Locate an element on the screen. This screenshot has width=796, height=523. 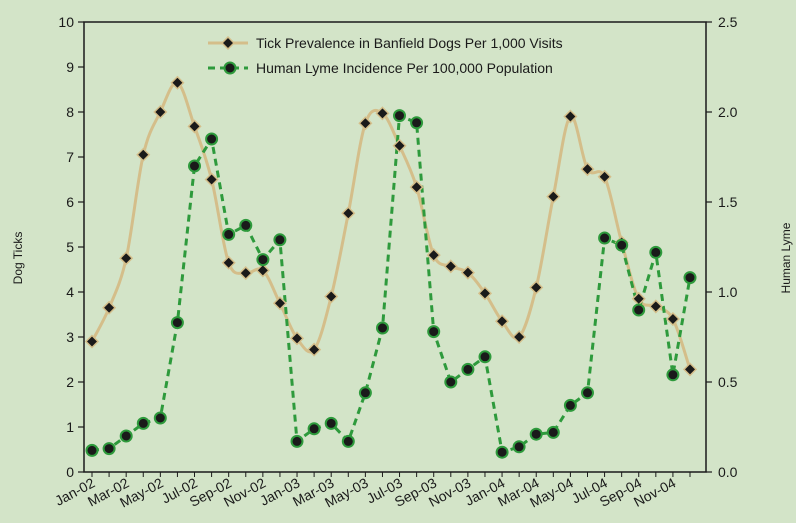
y2-tick-label: 0.5 is located at coordinates (728, 382).